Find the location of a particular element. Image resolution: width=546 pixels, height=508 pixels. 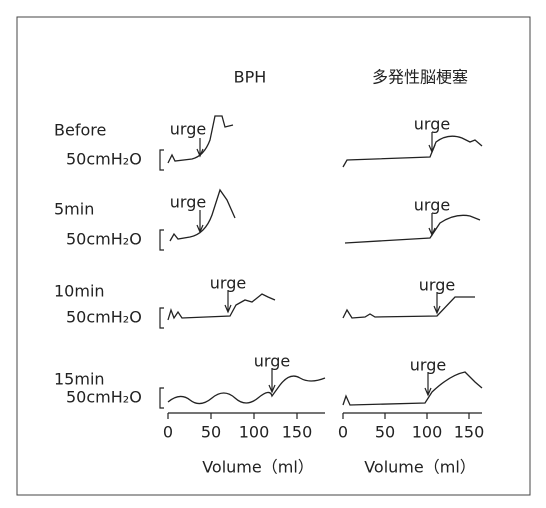

column-header: BPH is located at coordinates (250, 77).